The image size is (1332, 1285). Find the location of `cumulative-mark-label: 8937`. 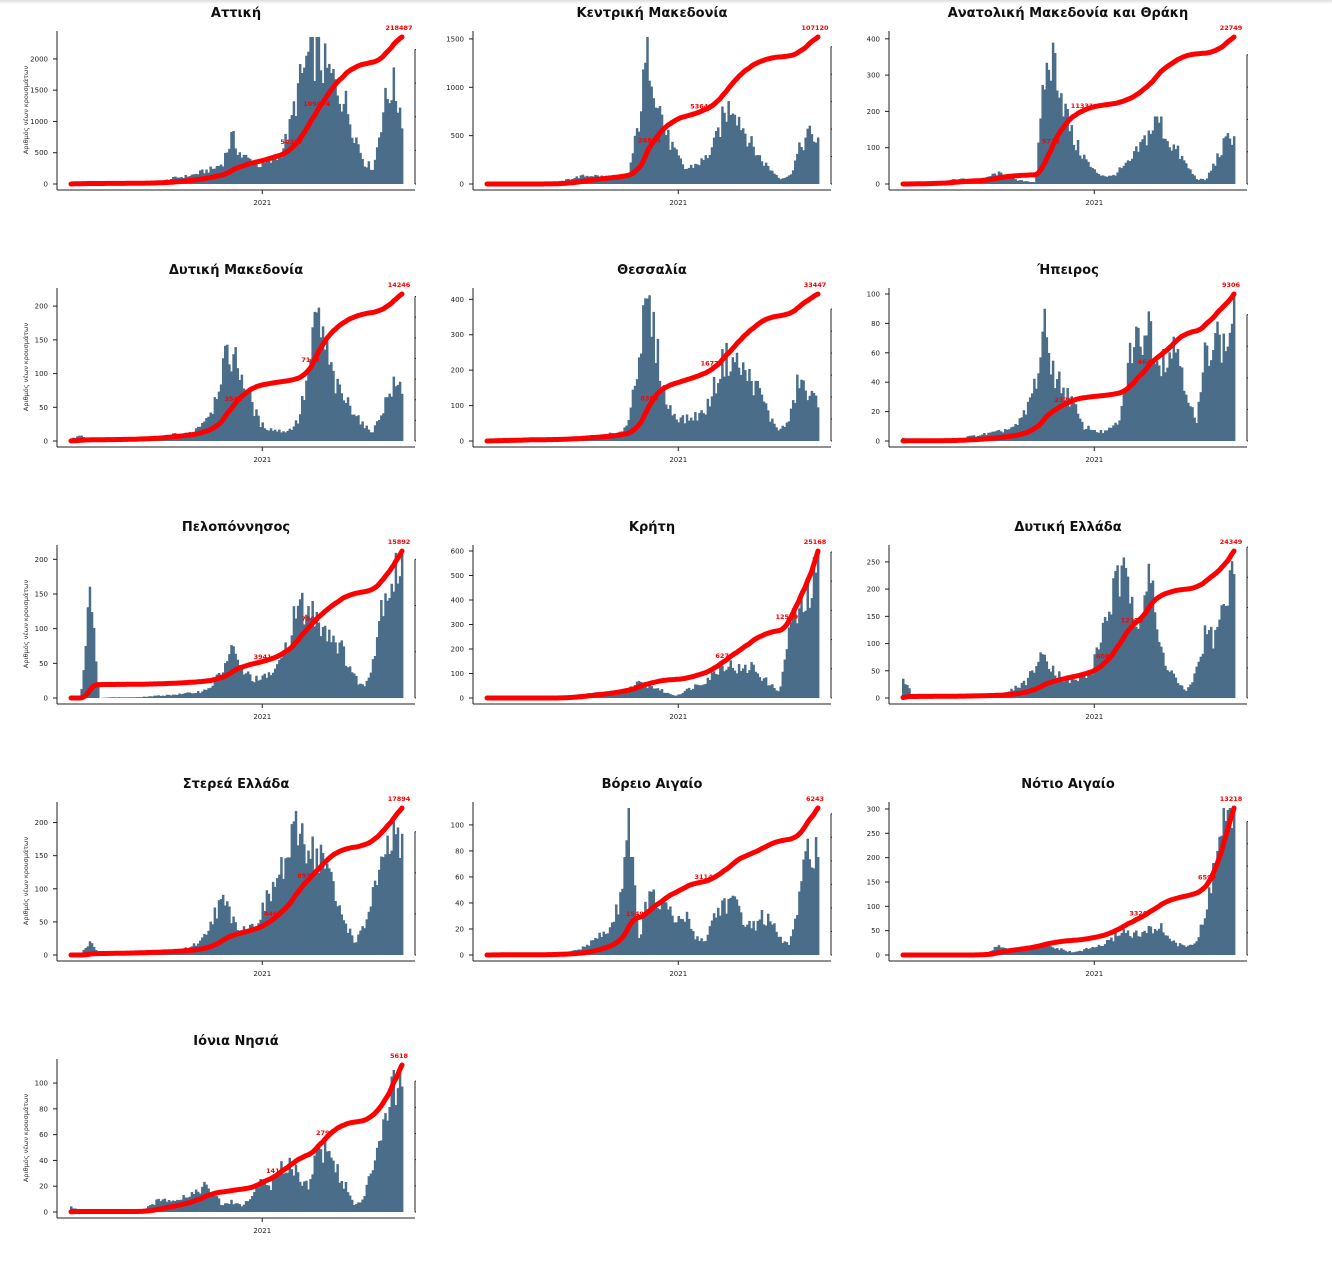

cumulative-mark-label: 8937 is located at coordinates (306, 876).